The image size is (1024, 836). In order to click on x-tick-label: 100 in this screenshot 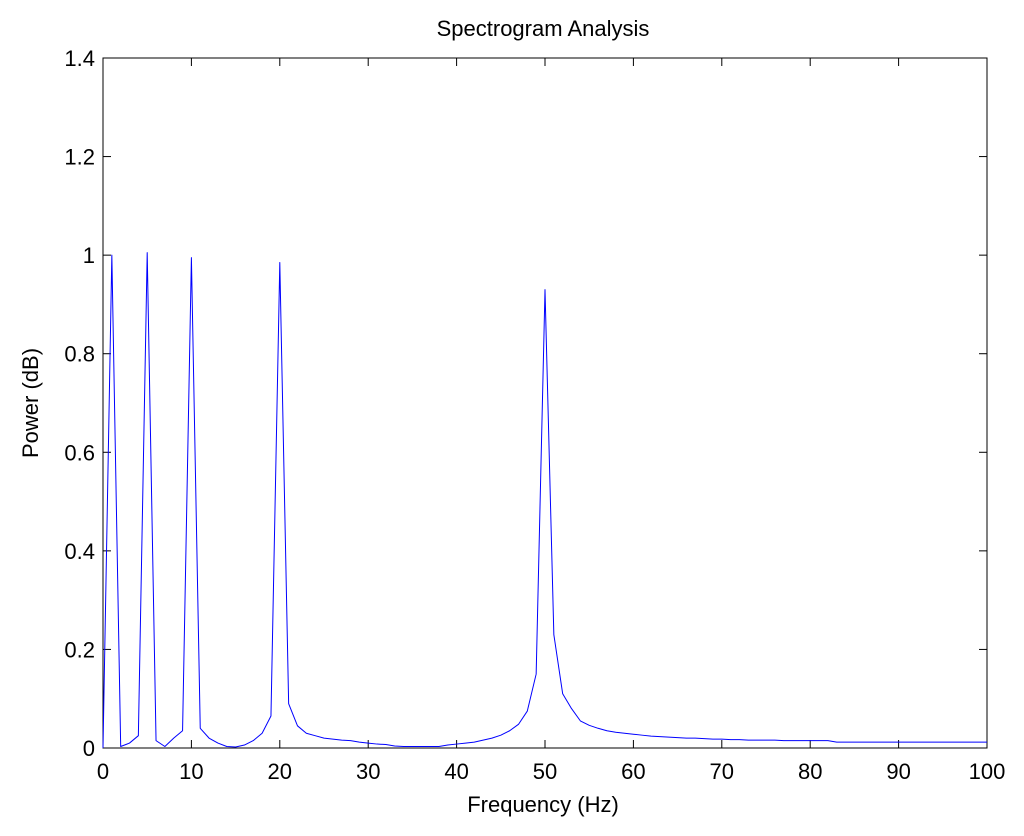, I will do `click(987, 771)`.